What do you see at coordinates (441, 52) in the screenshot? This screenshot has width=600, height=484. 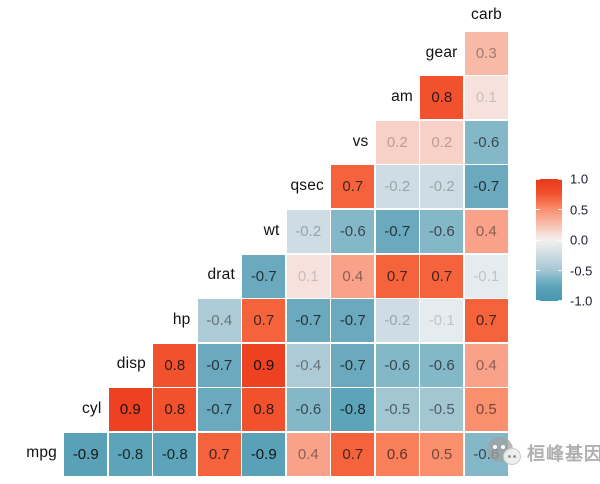 I see `variable-label-gear: gear` at bounding box center [441, 52].